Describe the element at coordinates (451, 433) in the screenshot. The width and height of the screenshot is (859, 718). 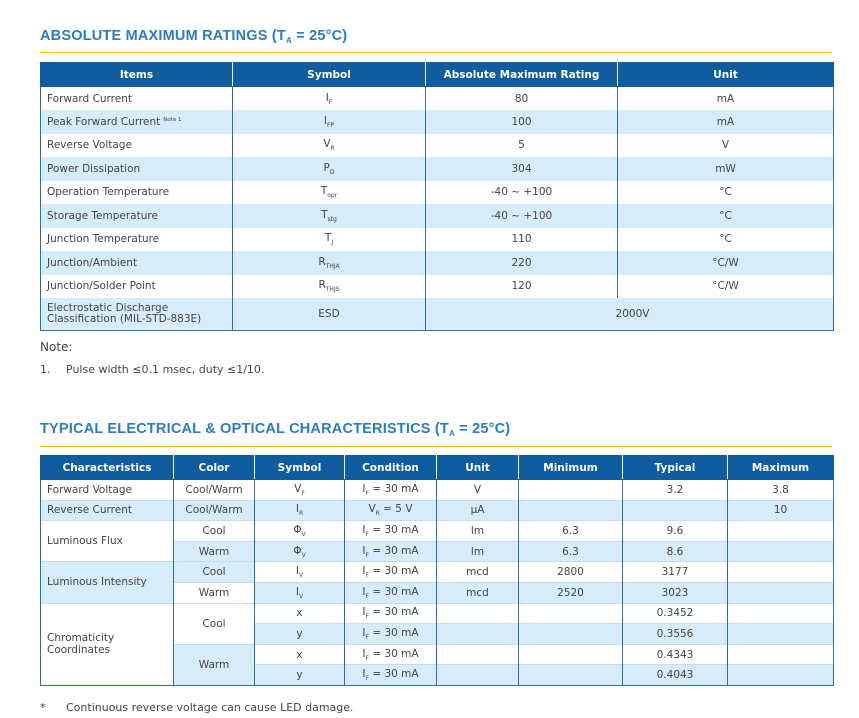
I see `title-sub: A` at that location.